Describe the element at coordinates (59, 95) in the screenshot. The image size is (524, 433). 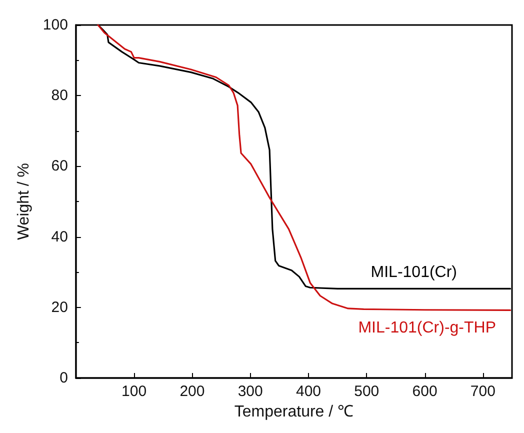
I see `y-tick-label: 80` at that location.